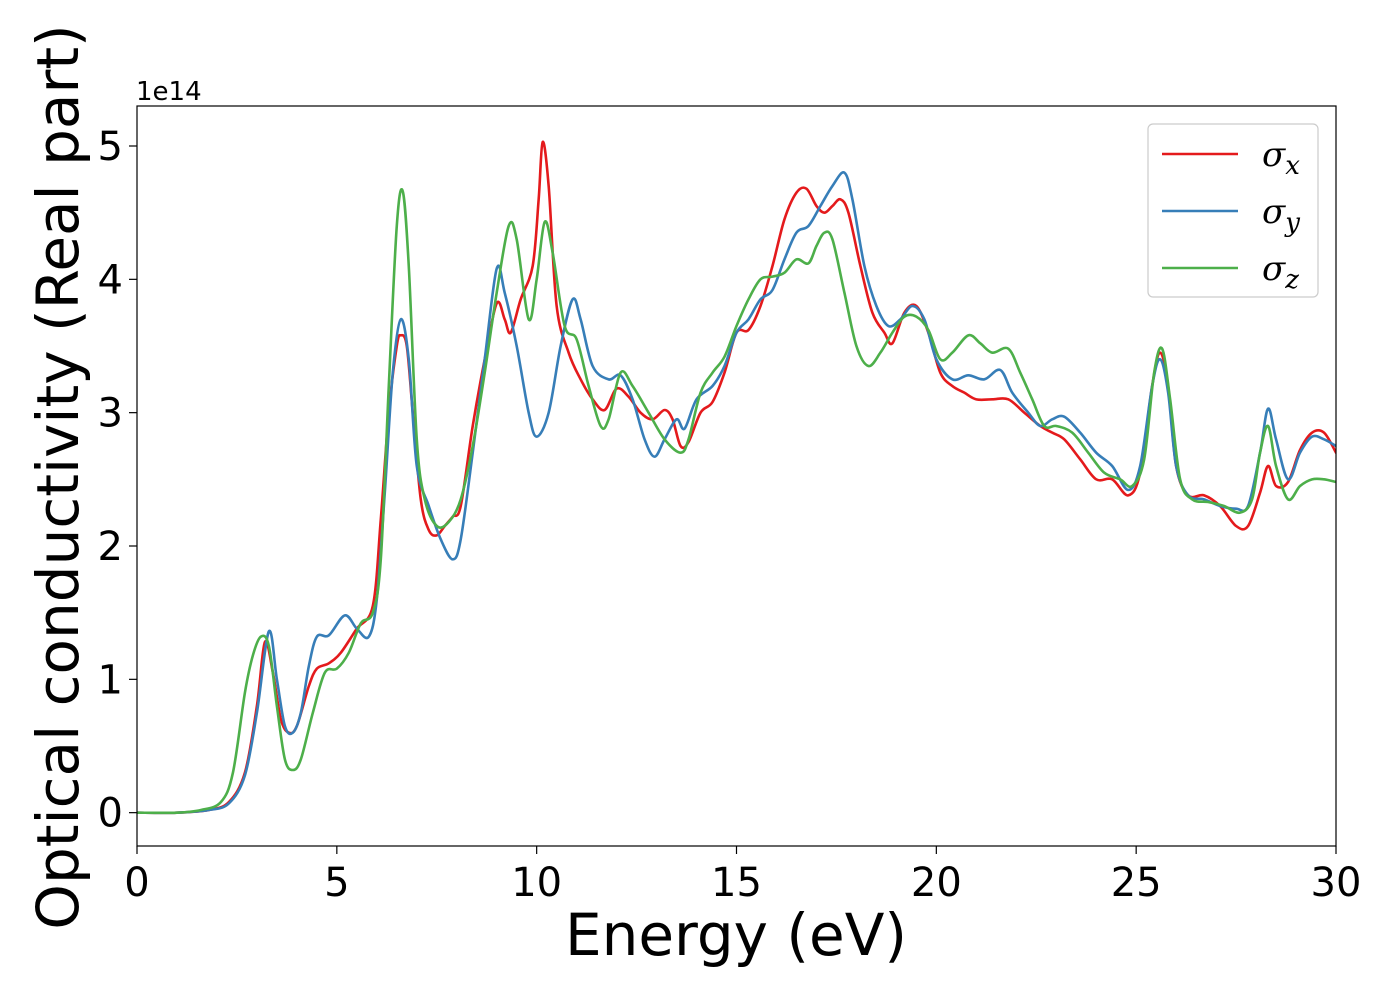 This screenshot has width=1400, height=1000. What do you see at coordinates (136, 883) in the screenshot?
I see `x-tick-label: 0` at bounding box center [136, 883].